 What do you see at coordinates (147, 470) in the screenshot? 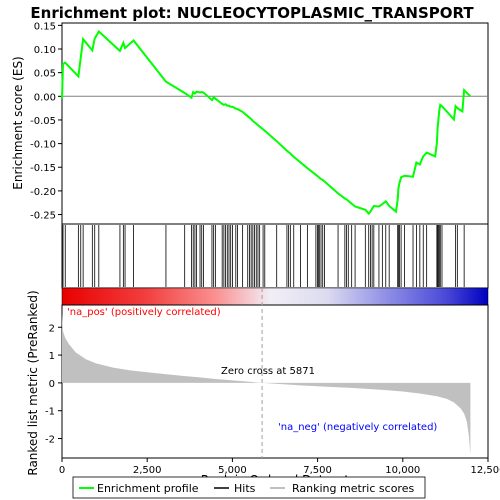
I see `x-tick-label: 2,500` at bounding box center [147, 470].